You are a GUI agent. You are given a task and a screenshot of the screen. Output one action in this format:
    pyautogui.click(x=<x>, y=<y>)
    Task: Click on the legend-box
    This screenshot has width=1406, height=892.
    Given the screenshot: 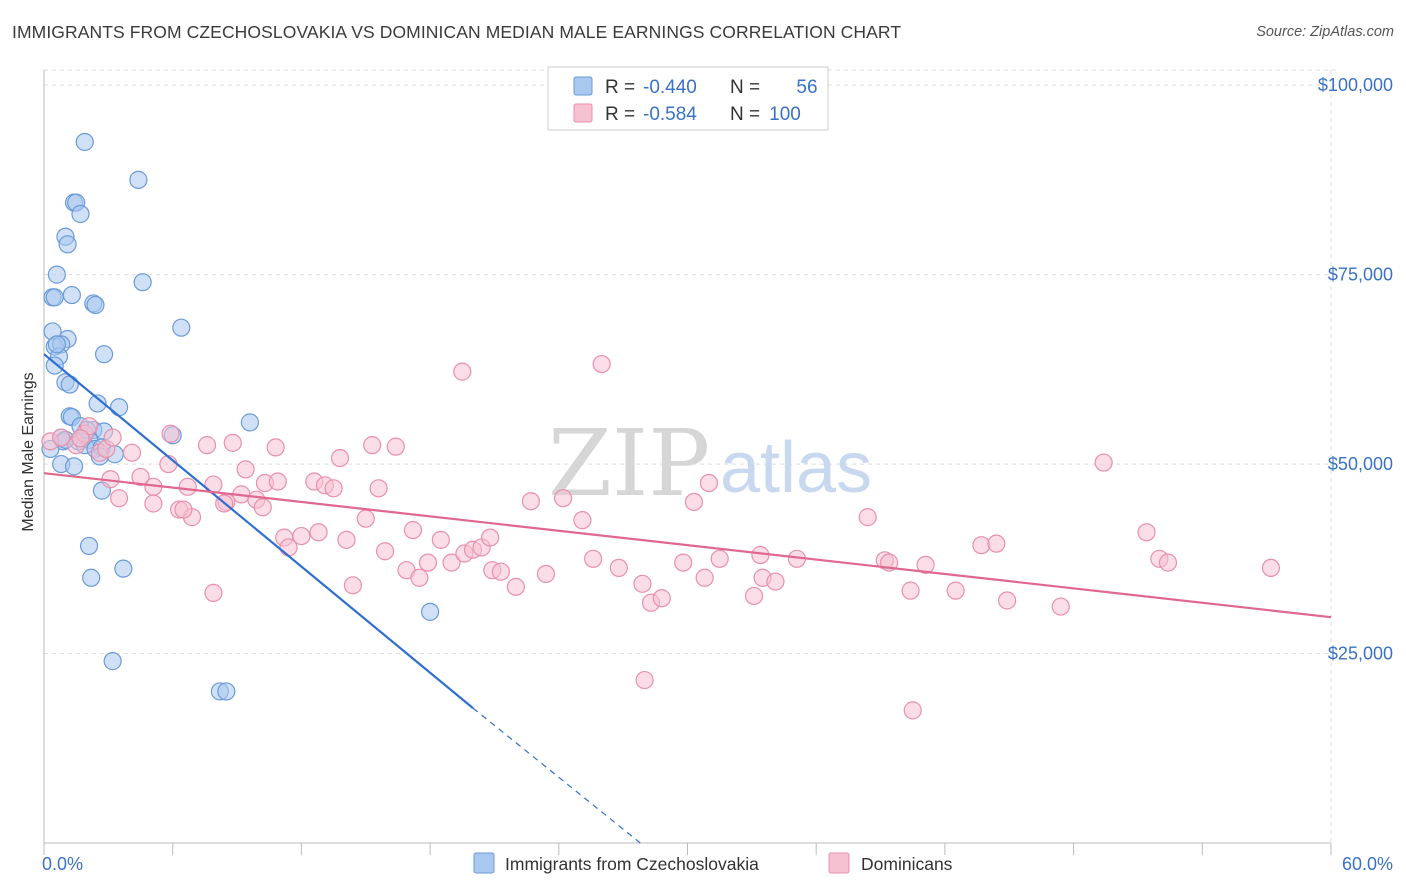 What is the action you would take?
    pyautogui.click(x=688, y=98)
    